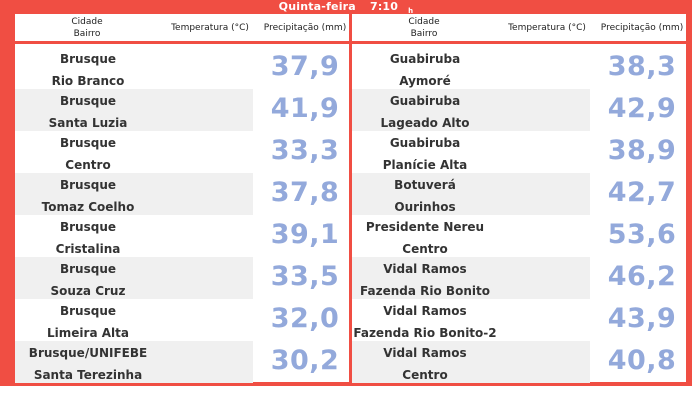 The width and height of the screenshot is (692, 400). I want to click on table-row: Brusque Limeira Alta 32,0, so click(182, 320).